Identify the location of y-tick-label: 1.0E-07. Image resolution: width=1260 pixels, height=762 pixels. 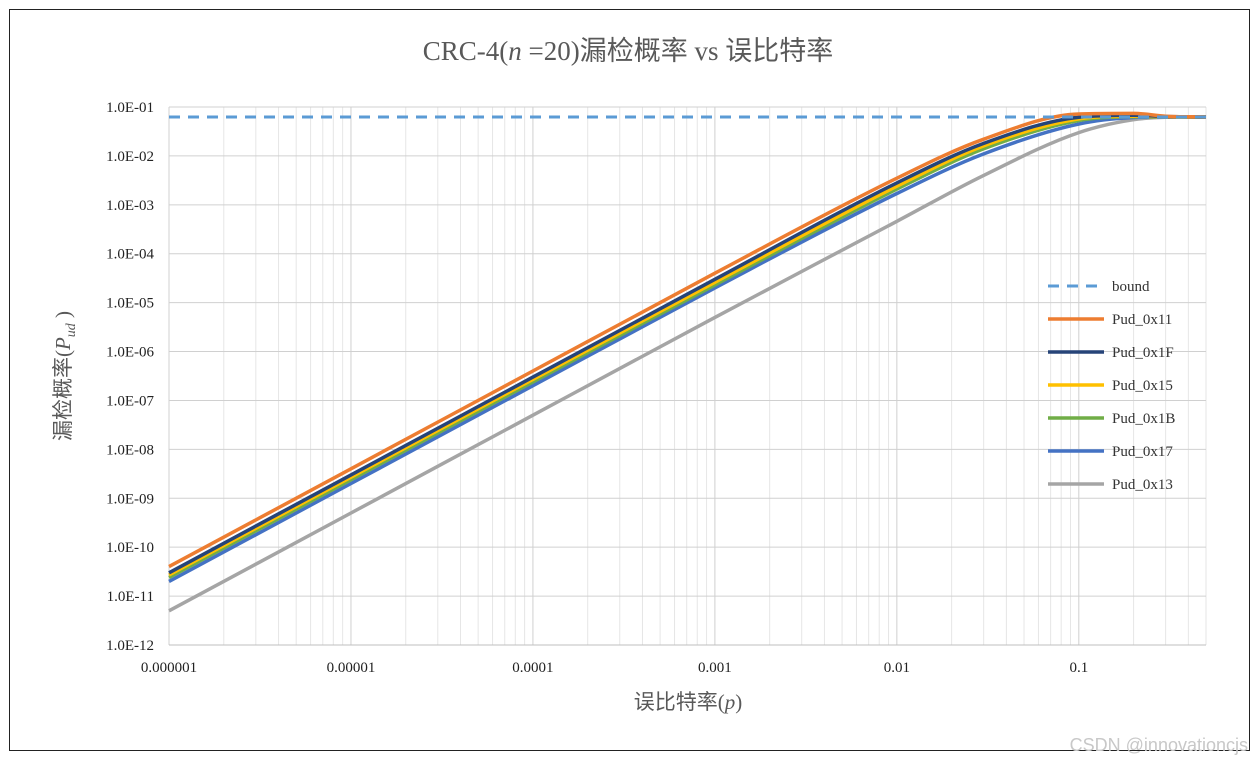
(130, 401).